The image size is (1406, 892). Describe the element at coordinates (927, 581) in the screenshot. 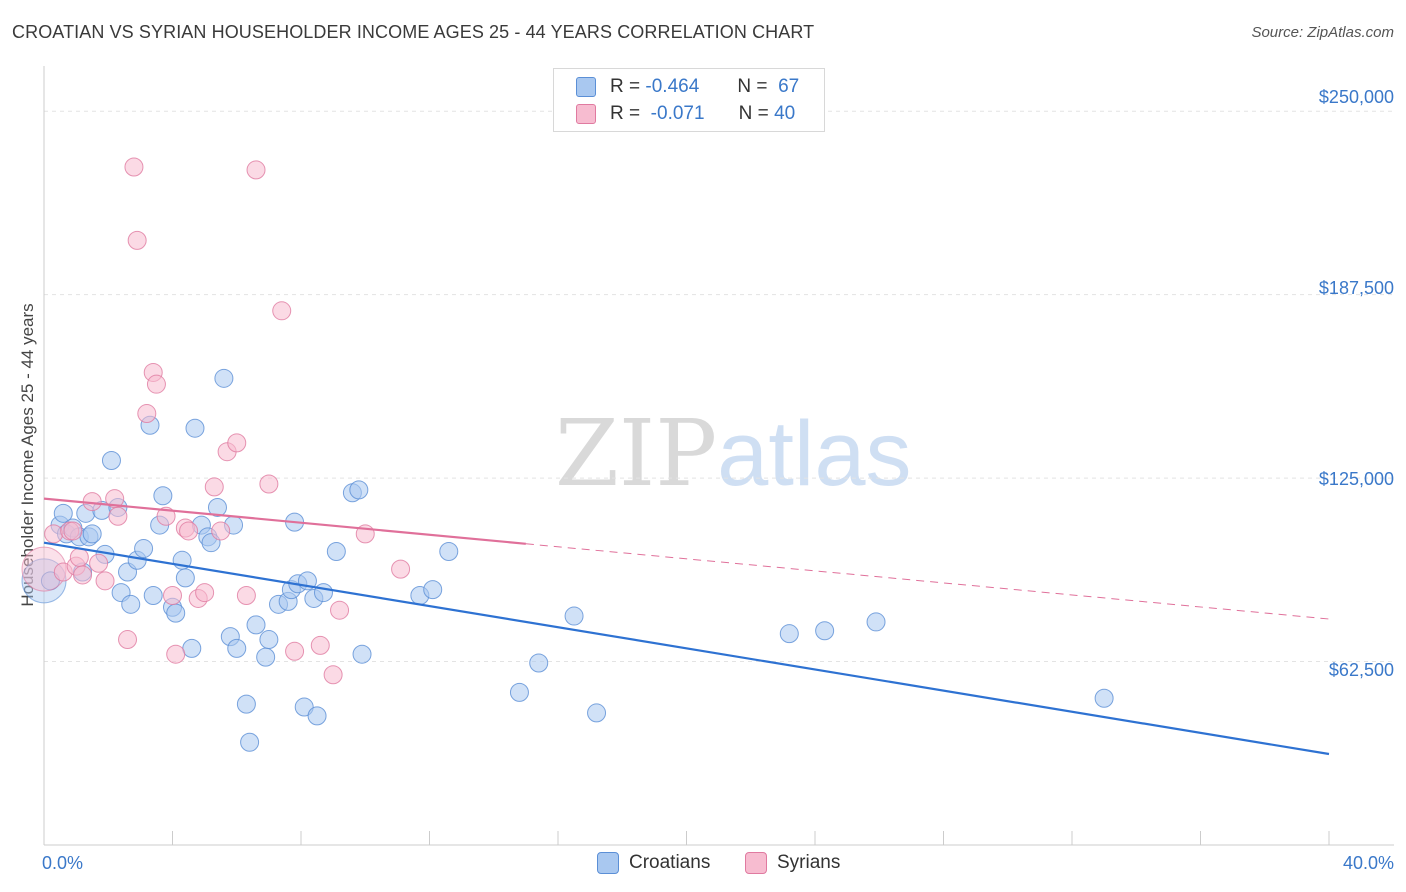

I see `syrian-trend-line-extension` at that location.